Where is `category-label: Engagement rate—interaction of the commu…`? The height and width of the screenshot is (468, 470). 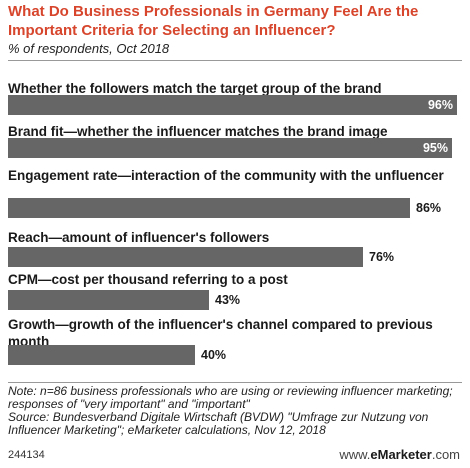
category-label: Engagement rate—interaction of the commu… is located at coordinates (226, 175).